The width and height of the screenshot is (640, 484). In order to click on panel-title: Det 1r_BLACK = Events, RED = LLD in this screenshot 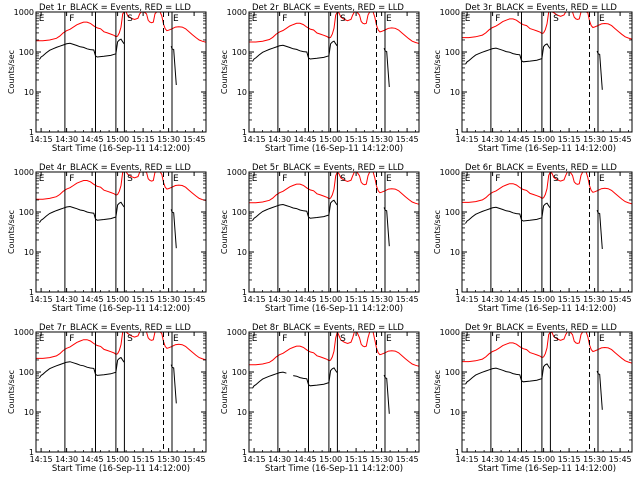, I will do `click(115, 8)`.